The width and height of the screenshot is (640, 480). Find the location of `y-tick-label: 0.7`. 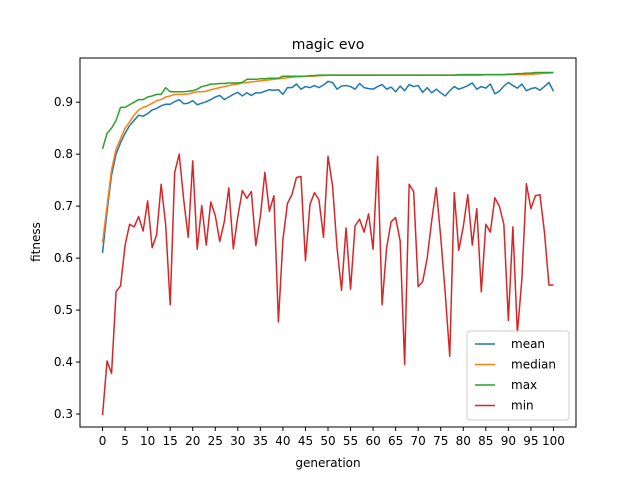

y-tick-label: 0.7 is located at coordinates (63, 206).